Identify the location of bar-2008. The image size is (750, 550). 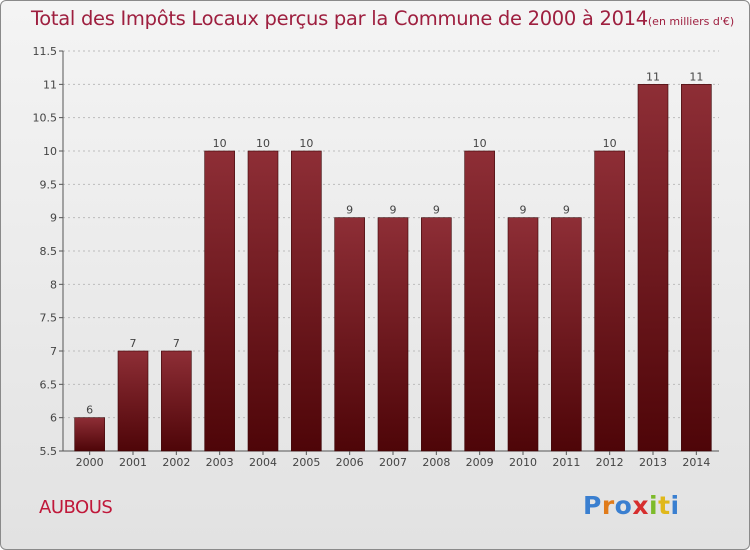
(436, 334).